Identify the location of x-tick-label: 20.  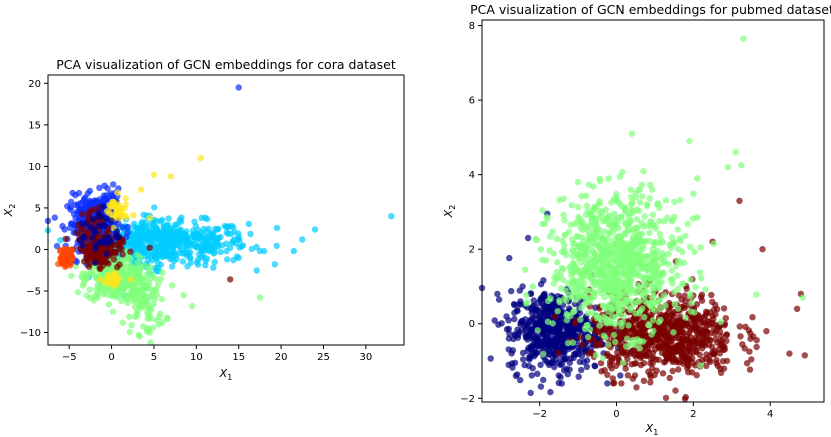
(281, 357).